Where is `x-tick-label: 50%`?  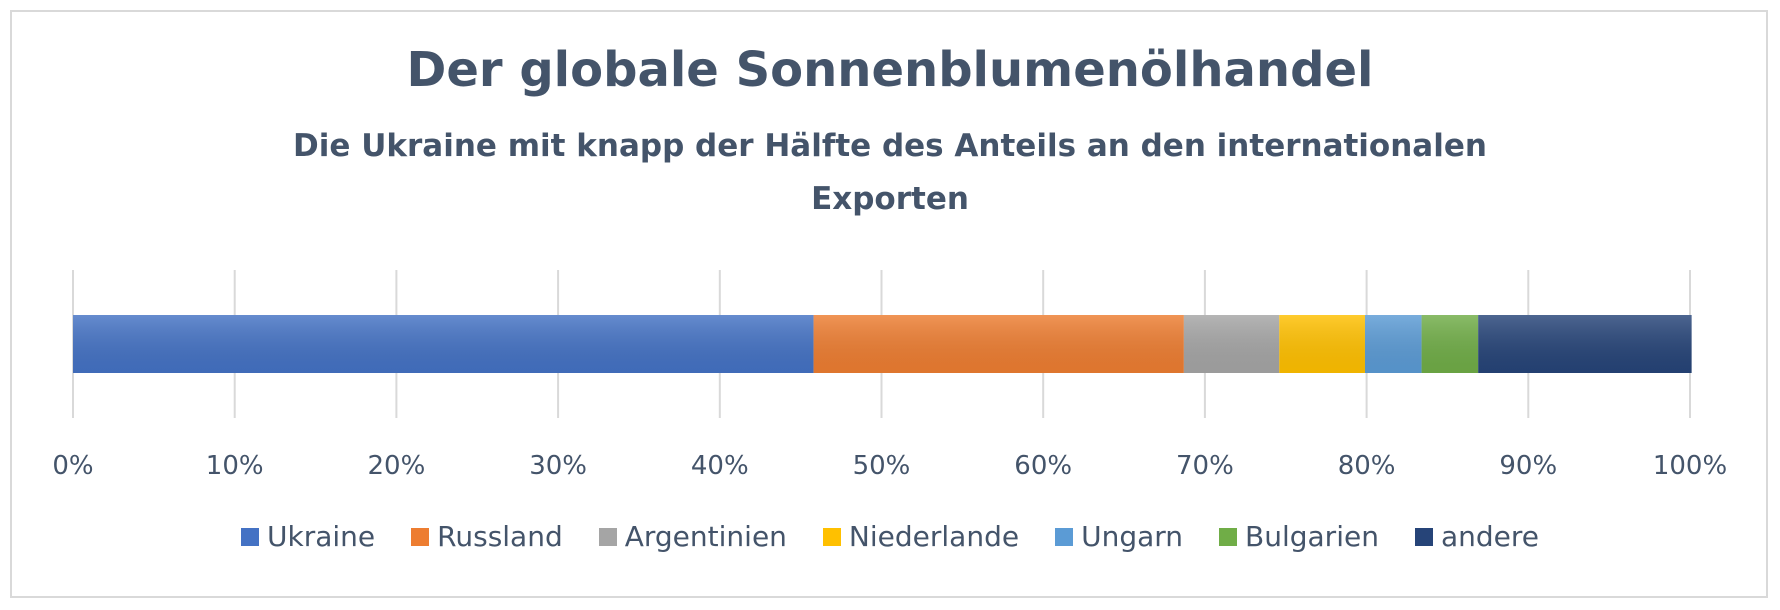
x-tick-label: 50% is located at coordinates (882, 466).